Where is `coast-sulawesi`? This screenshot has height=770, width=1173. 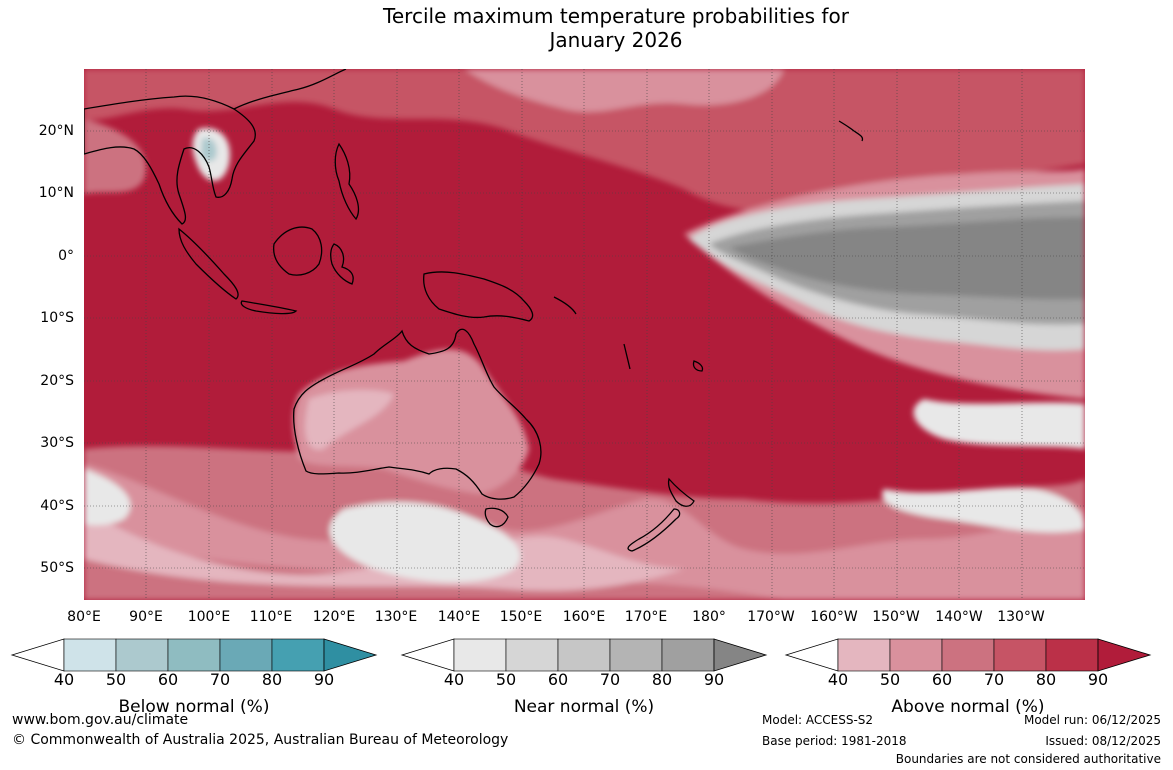 coast-sulawesi is located at coordinates (342, 264).